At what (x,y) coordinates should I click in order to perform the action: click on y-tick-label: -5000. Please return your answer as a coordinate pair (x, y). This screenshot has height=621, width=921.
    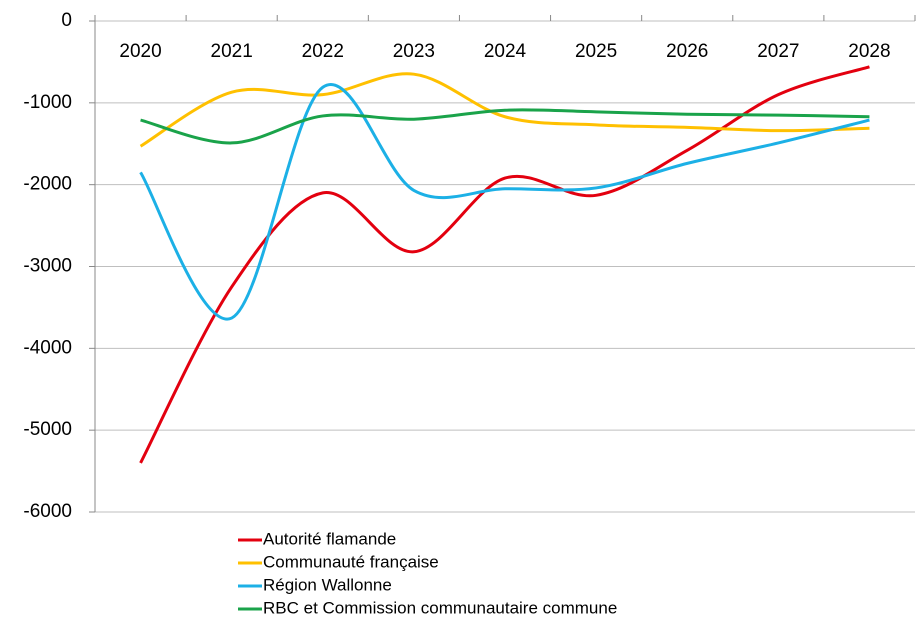
    Looking at the image, I should click on (47, 429).